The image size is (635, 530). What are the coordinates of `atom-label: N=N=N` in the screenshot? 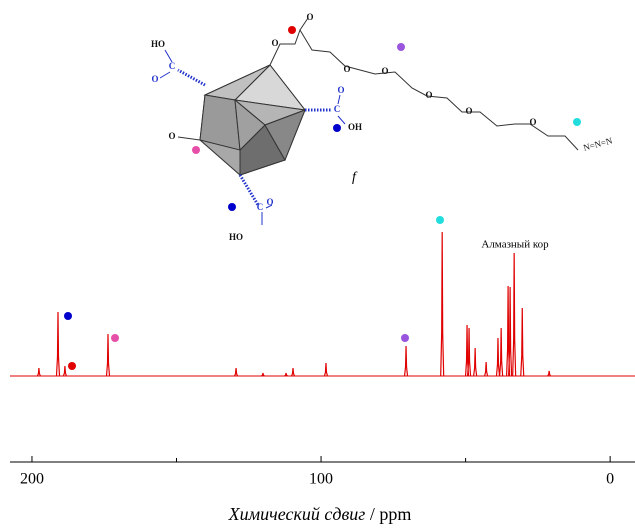 It's located at (598, 143).